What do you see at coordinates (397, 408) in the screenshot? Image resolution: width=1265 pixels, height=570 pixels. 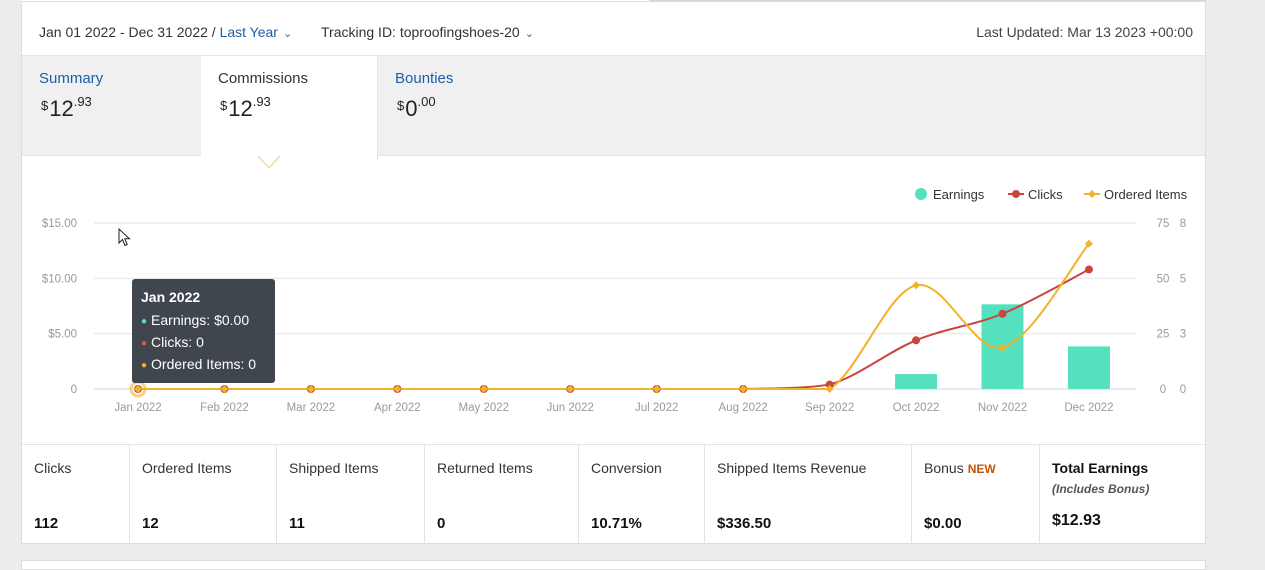 I see `x-tick-label: Apr 2022` at bounding box center [397, 408].